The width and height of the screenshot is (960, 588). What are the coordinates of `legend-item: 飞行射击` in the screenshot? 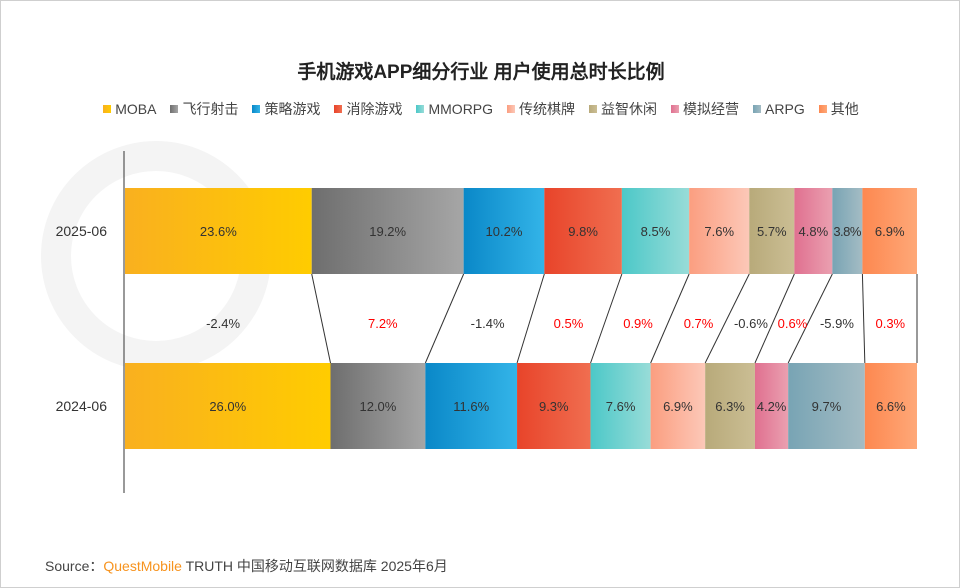 It's located at (204, 109).